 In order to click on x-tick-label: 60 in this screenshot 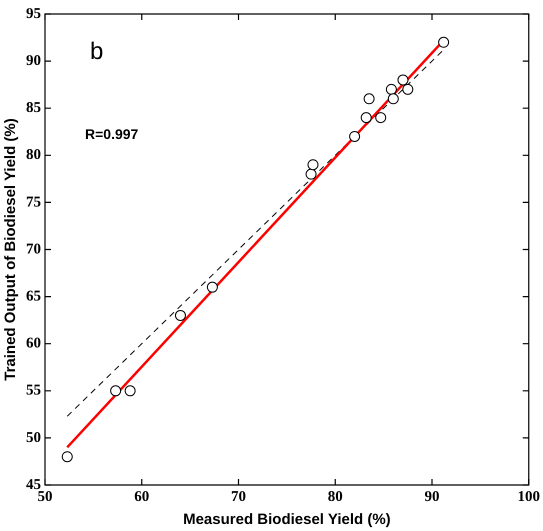, I will do `click(142, 496)`.